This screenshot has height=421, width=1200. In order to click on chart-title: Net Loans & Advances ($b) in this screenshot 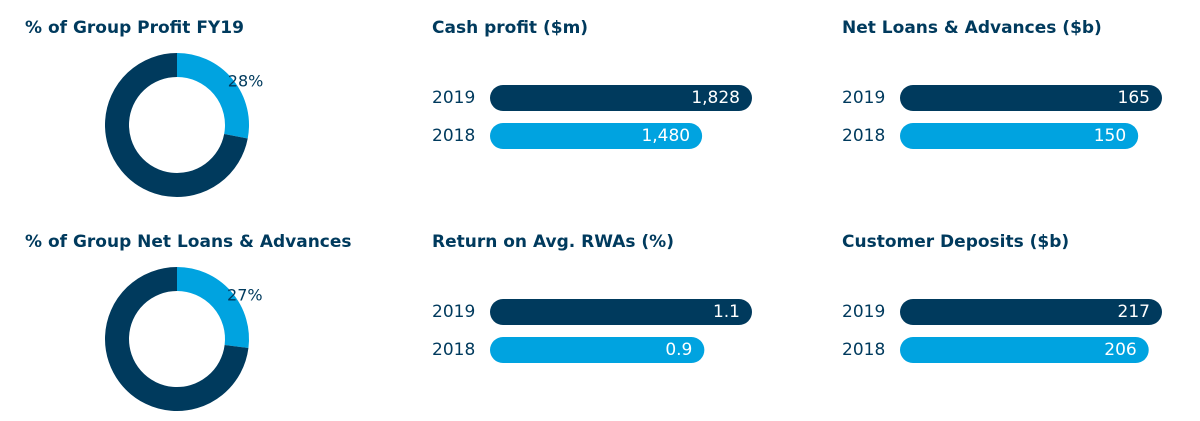, I will do `click(972, 28)`.